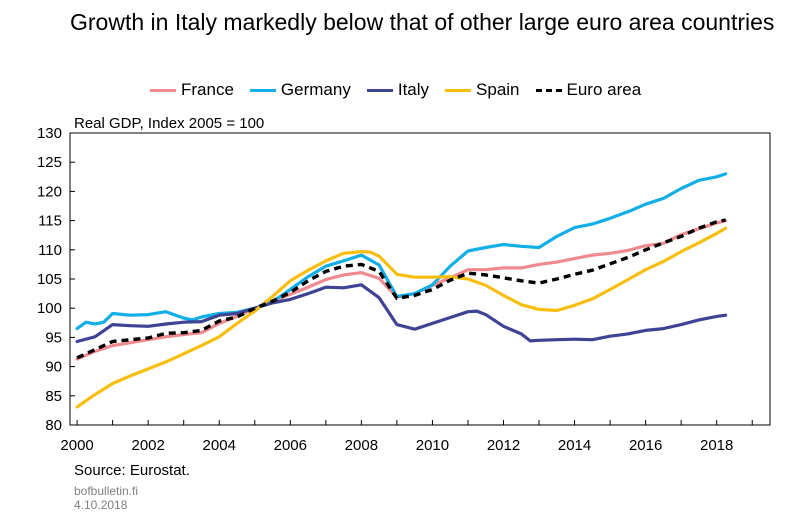 This screenshot has width=800, height=523. I want to click on y-tick-label: 95, so click(53, 337).